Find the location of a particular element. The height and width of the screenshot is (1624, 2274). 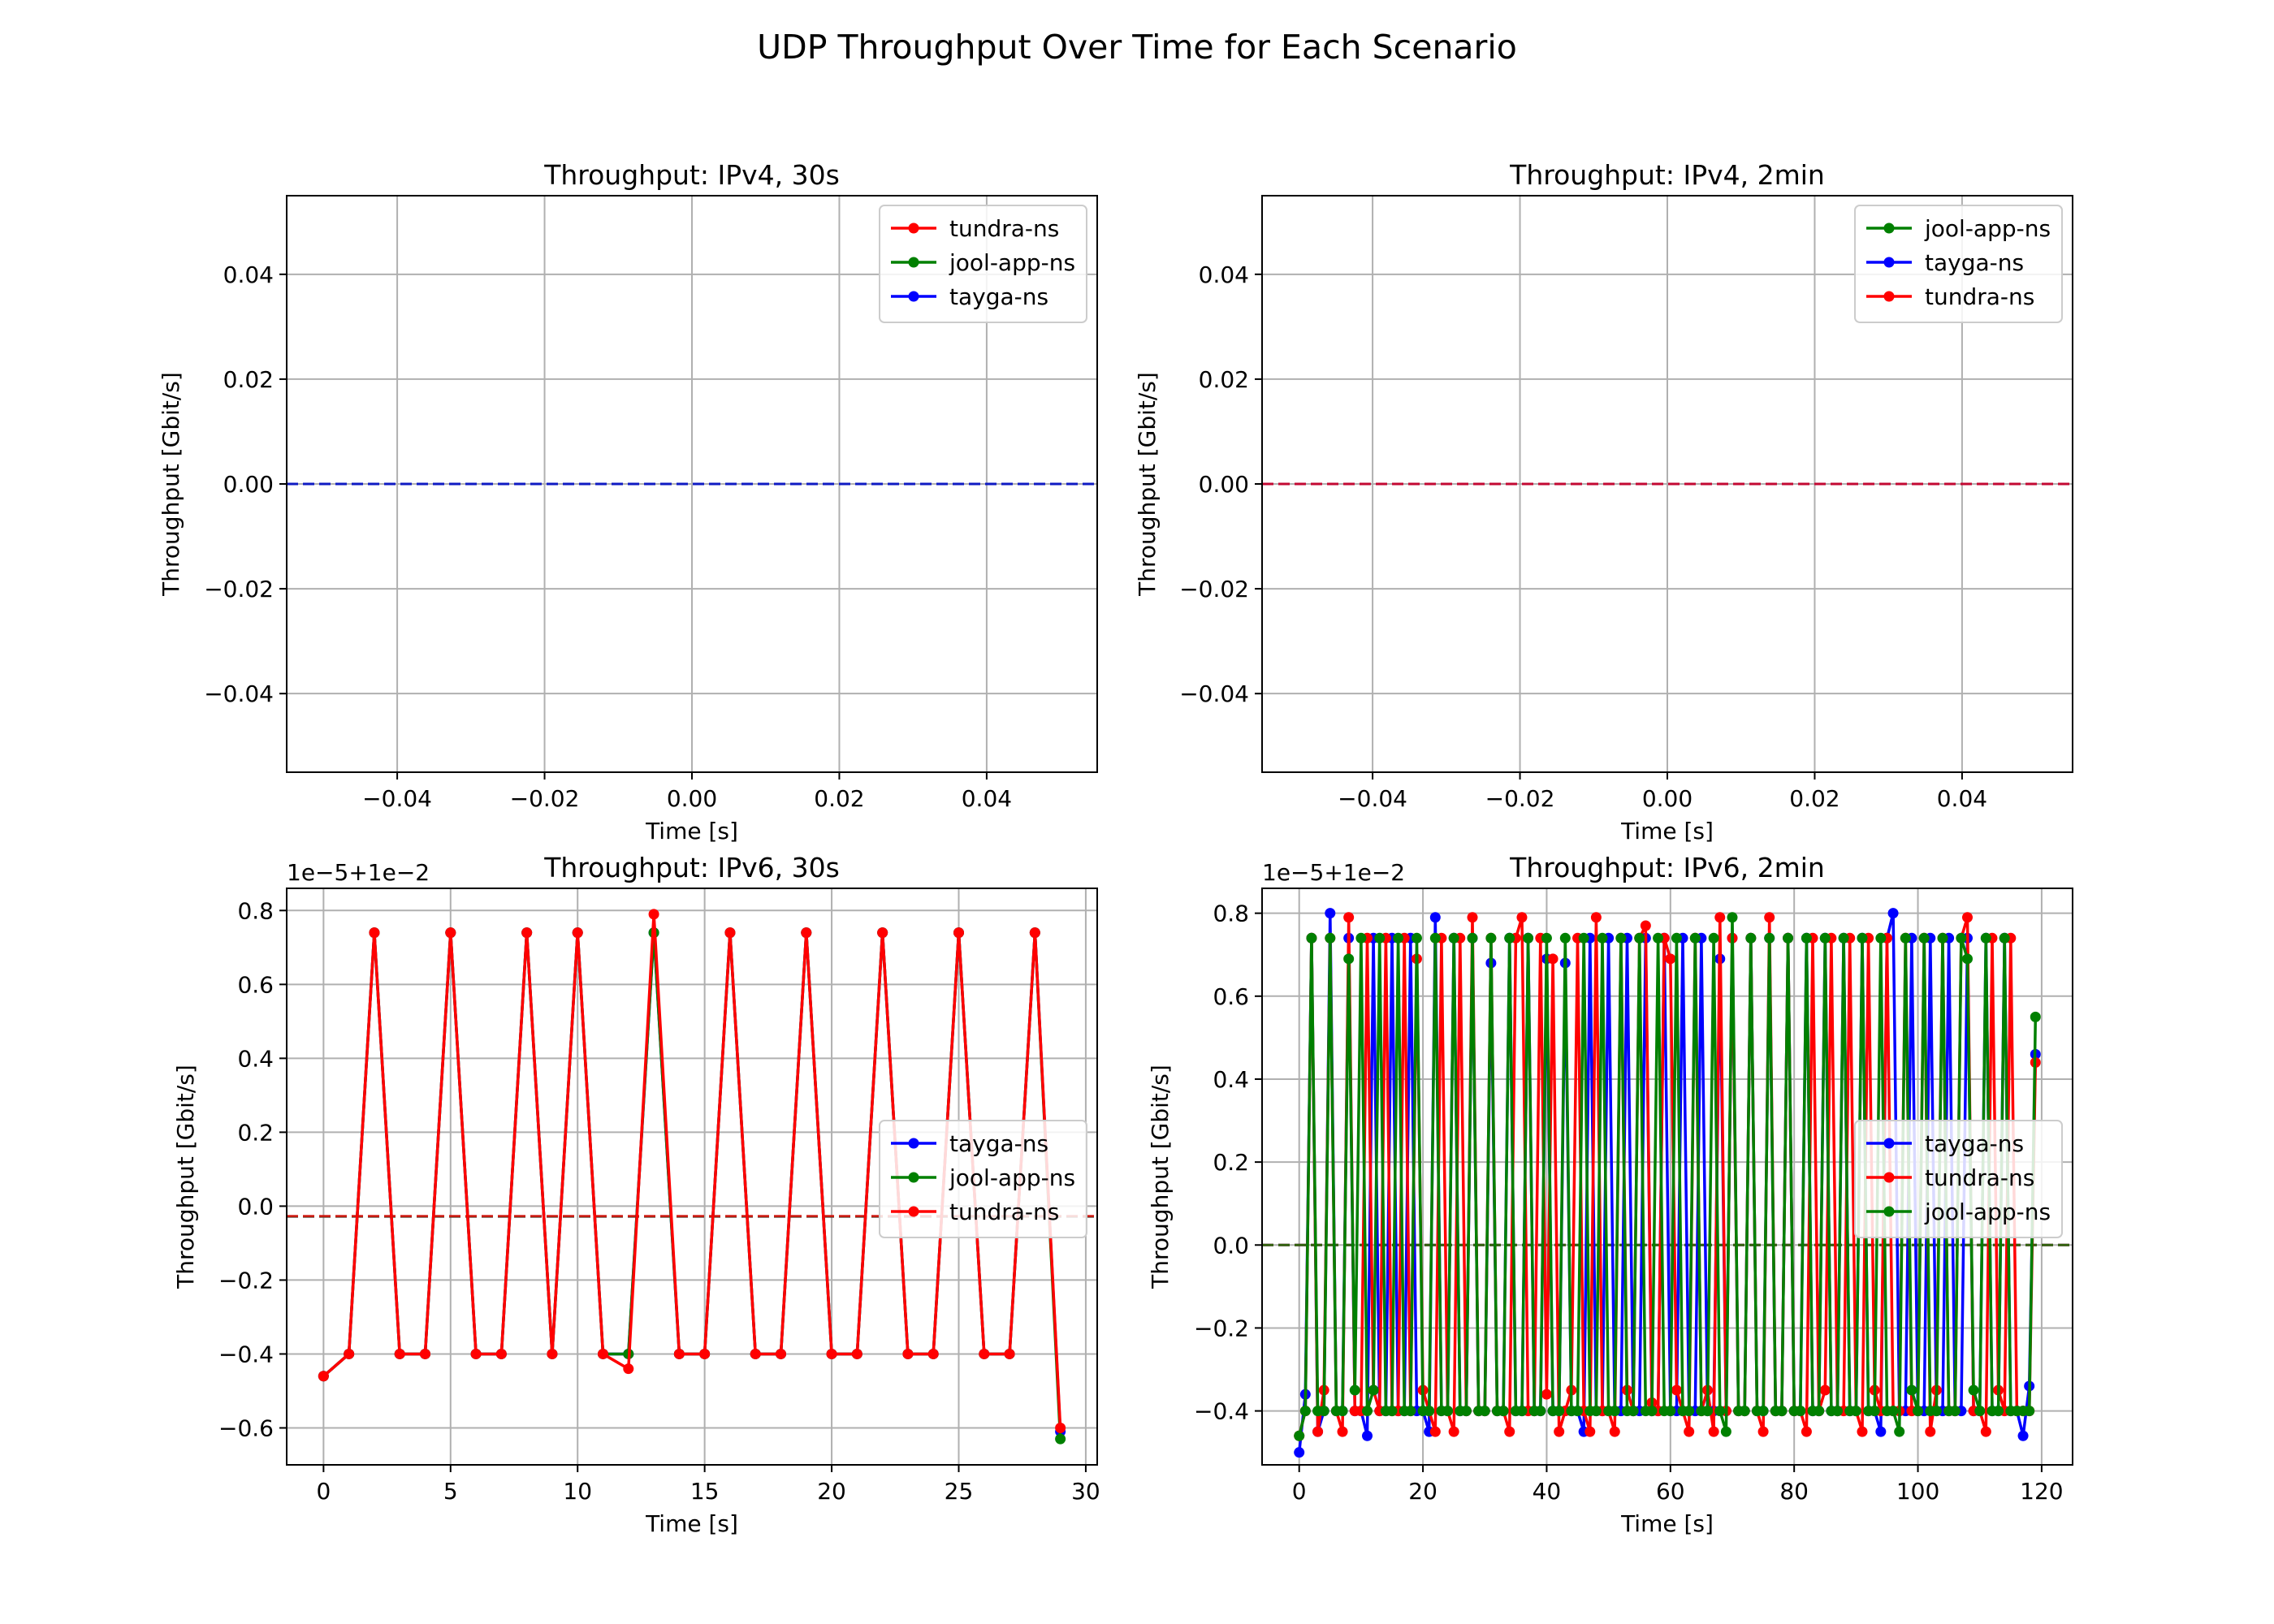

x-tick-label: 20 is located at coordinates (831, 1492).